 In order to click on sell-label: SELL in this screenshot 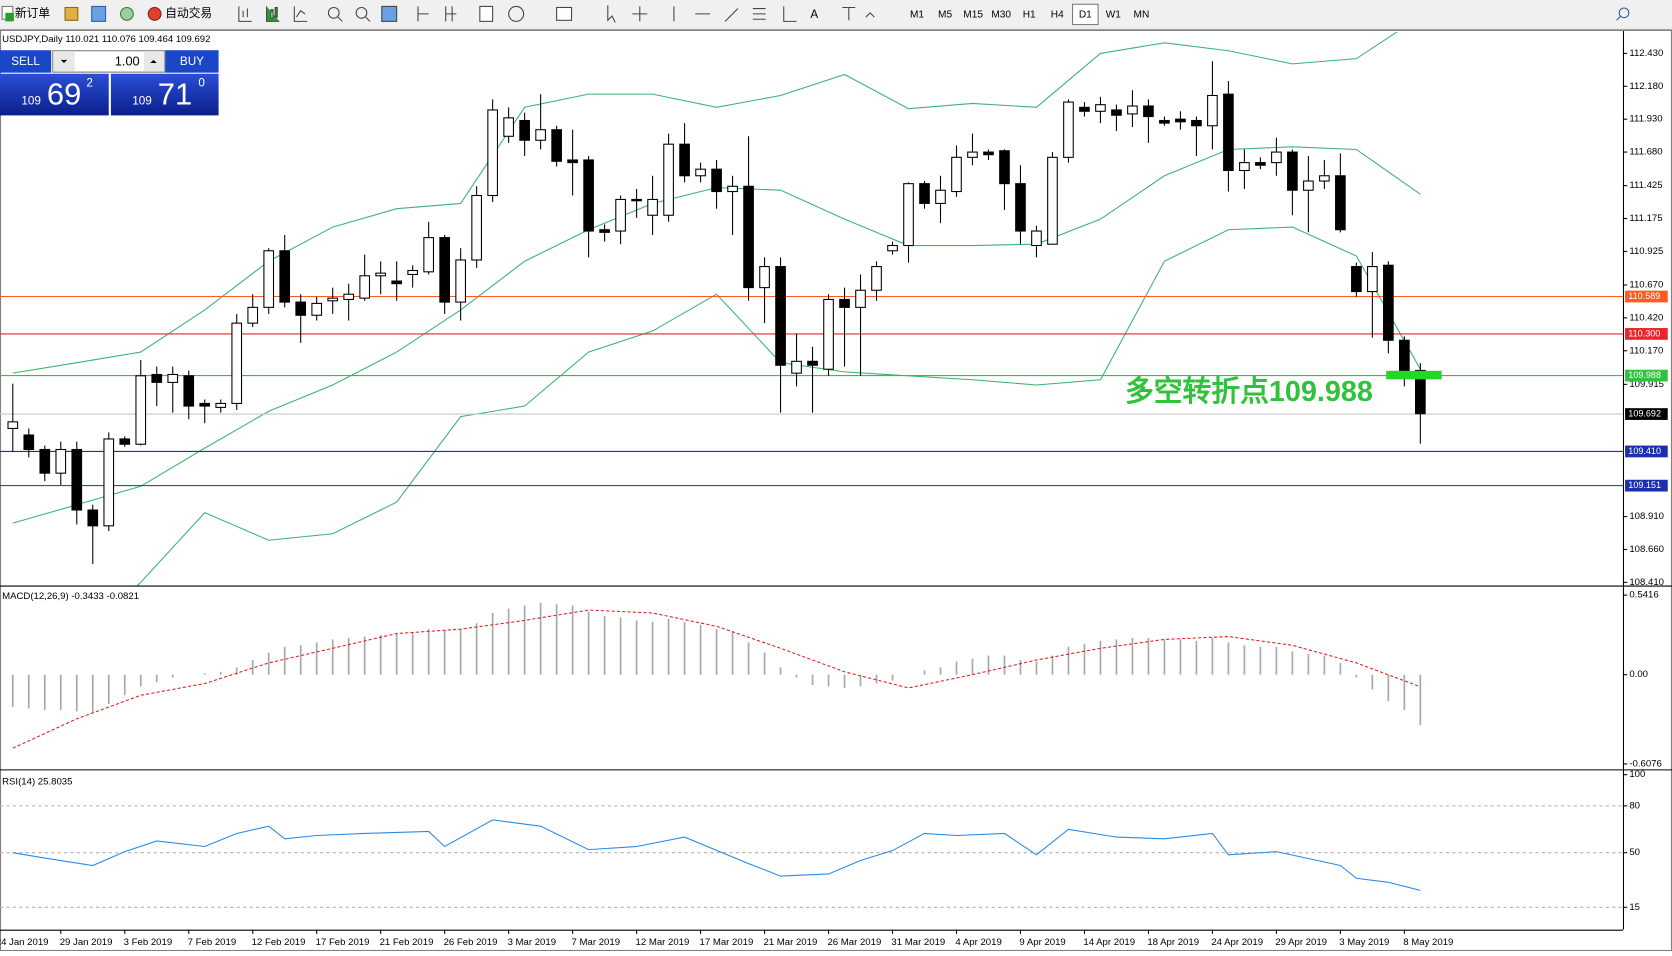, I will do `click(25, 61)`.